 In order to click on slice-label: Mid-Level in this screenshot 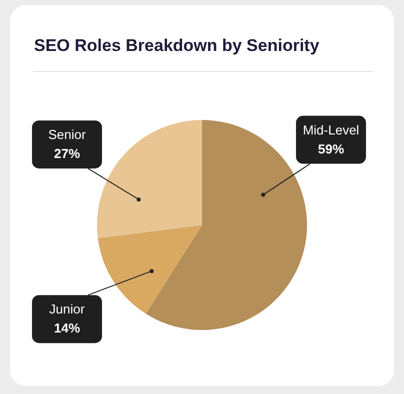, I will do `click(331, 130)`.